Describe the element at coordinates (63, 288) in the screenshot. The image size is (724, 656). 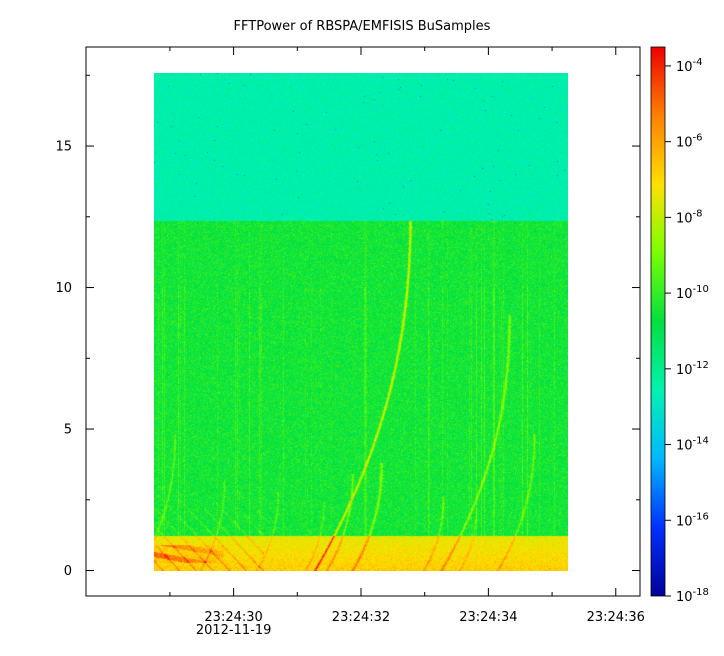
I see `y-tick-label: 10` at that location.